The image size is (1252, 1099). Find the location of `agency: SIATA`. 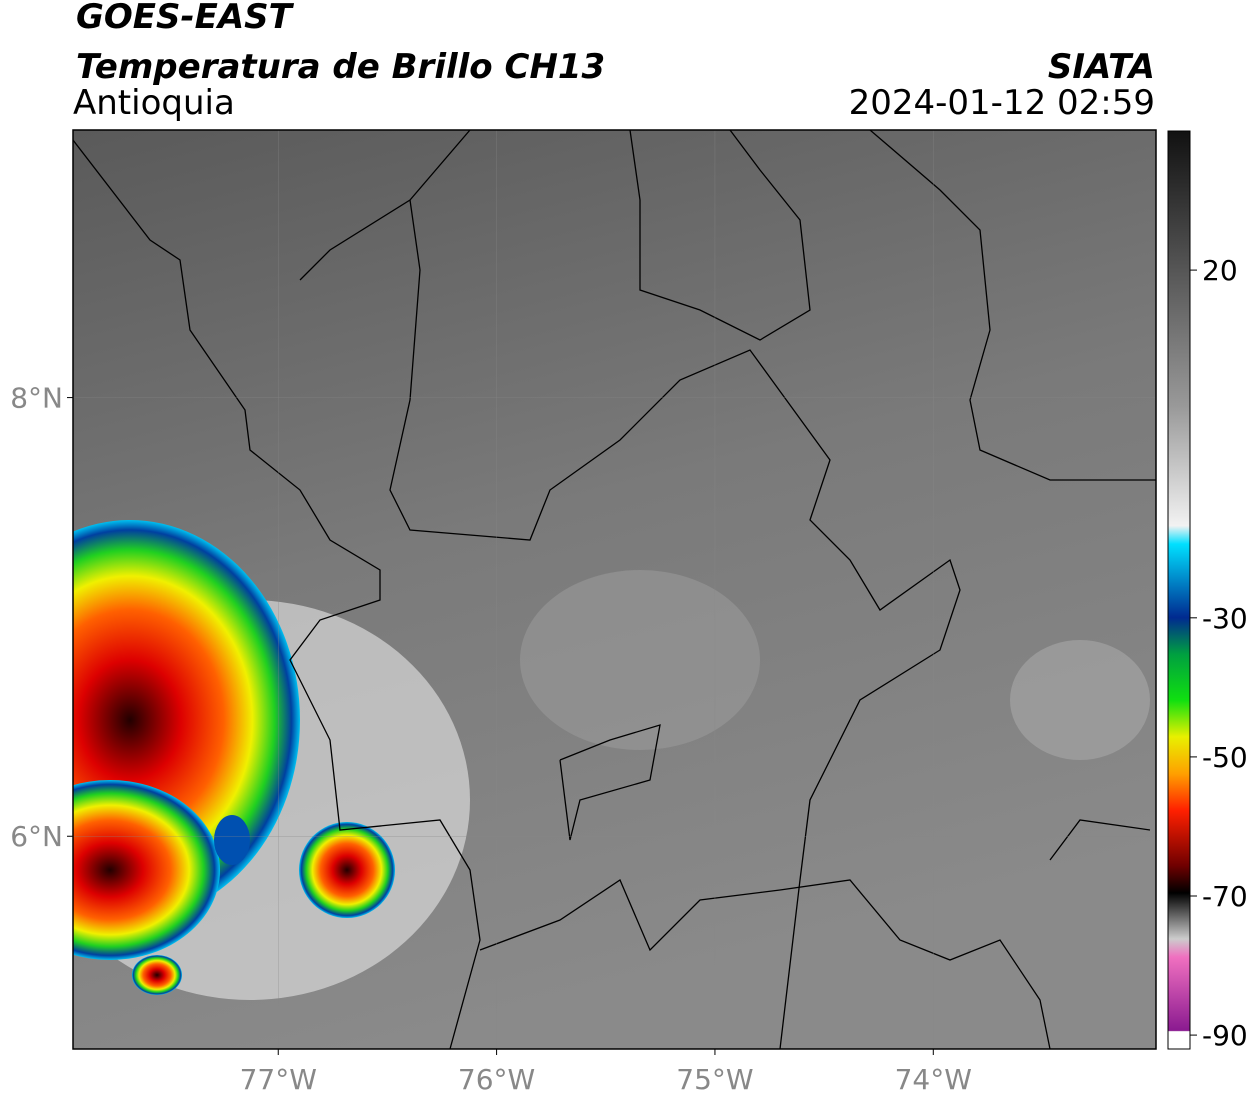

agency: SIATA is located at coordinates (1101, 67).